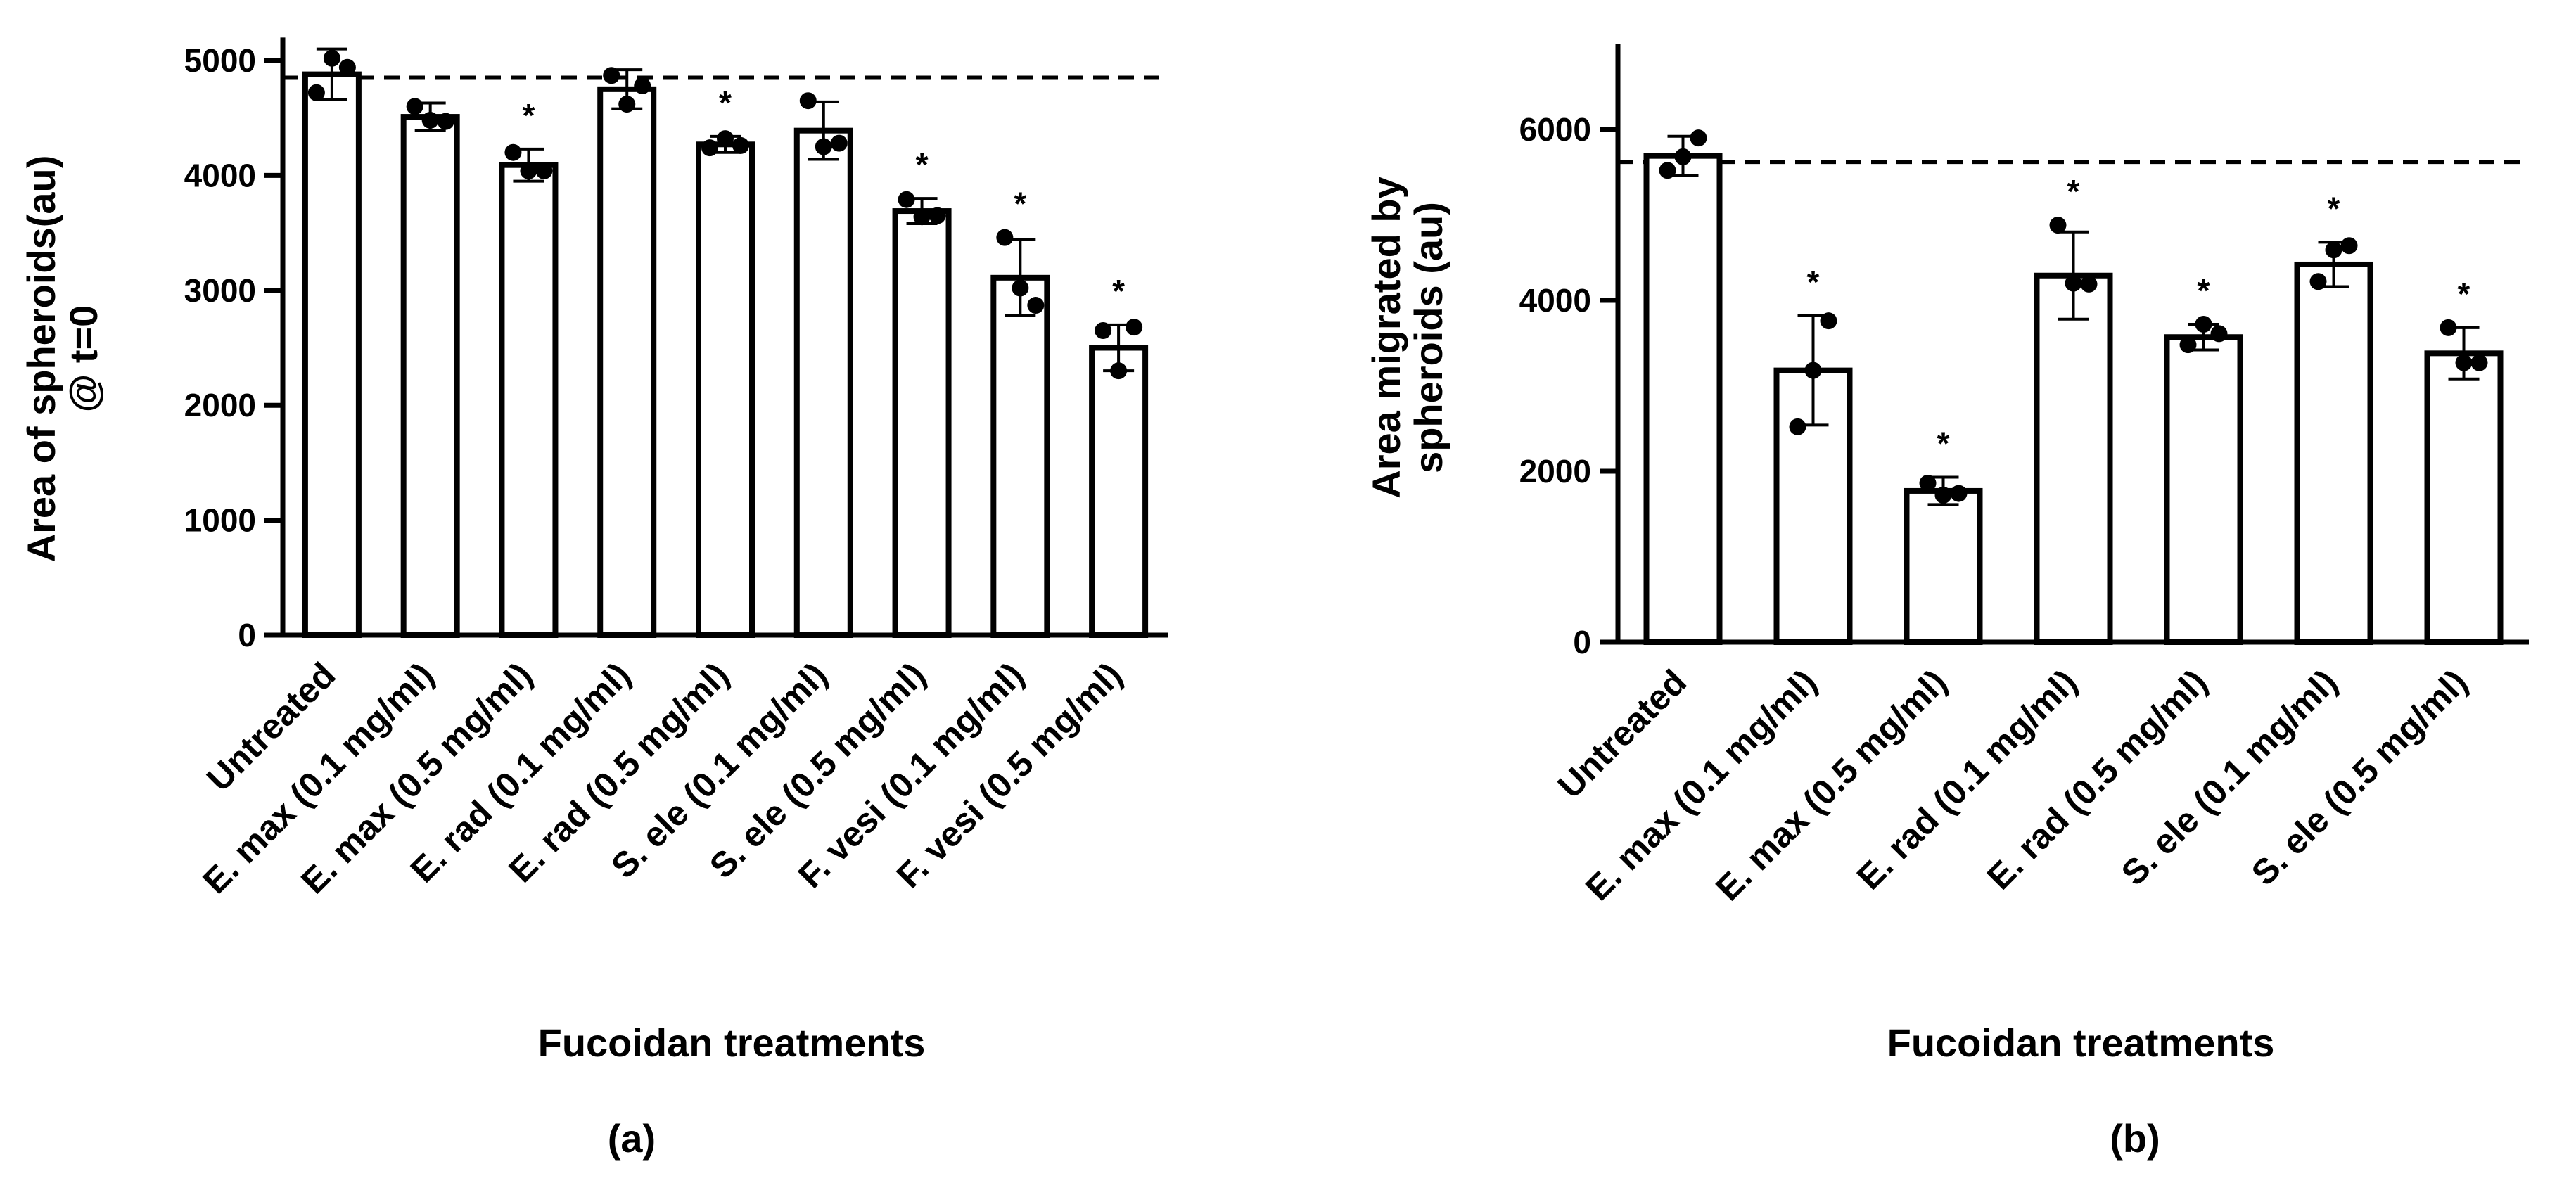  I want to click on category-label: E. rad (0.5 mg/ml), so click(2096, 779).